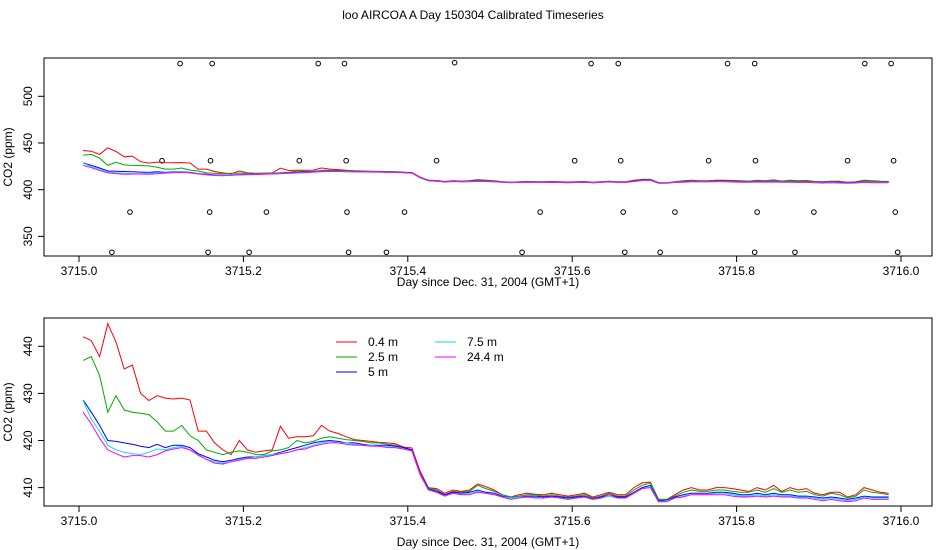 This screenshot has width=950, height=550. What do you see at coordinates (485, 457) in the screenshot?
I see `bottom-series-line-24-4-m` at bounding box center [485, 457].